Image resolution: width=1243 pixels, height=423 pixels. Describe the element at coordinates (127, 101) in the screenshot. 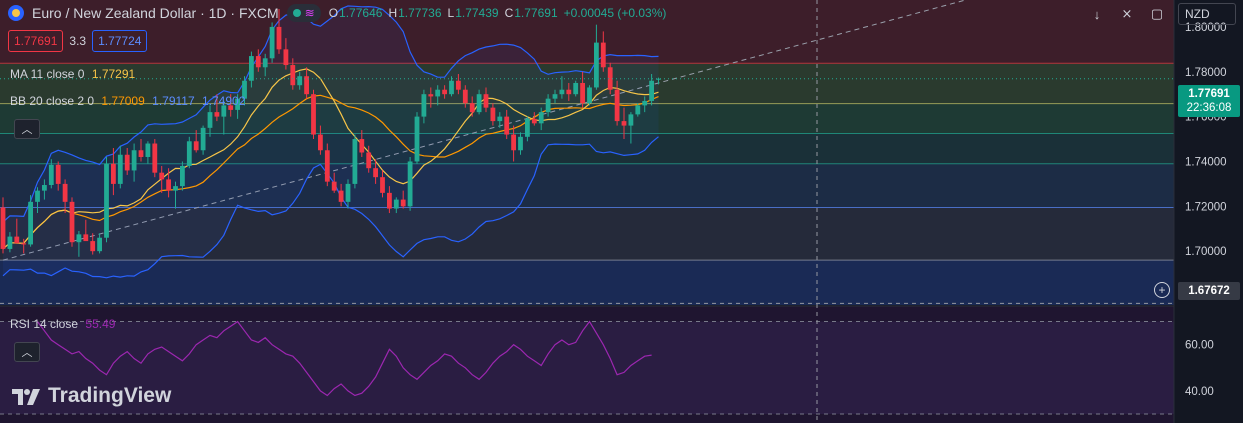

I see `bb-legend: BB 20 close 2 0 1.77009 1.79117 1.74902` at that location.